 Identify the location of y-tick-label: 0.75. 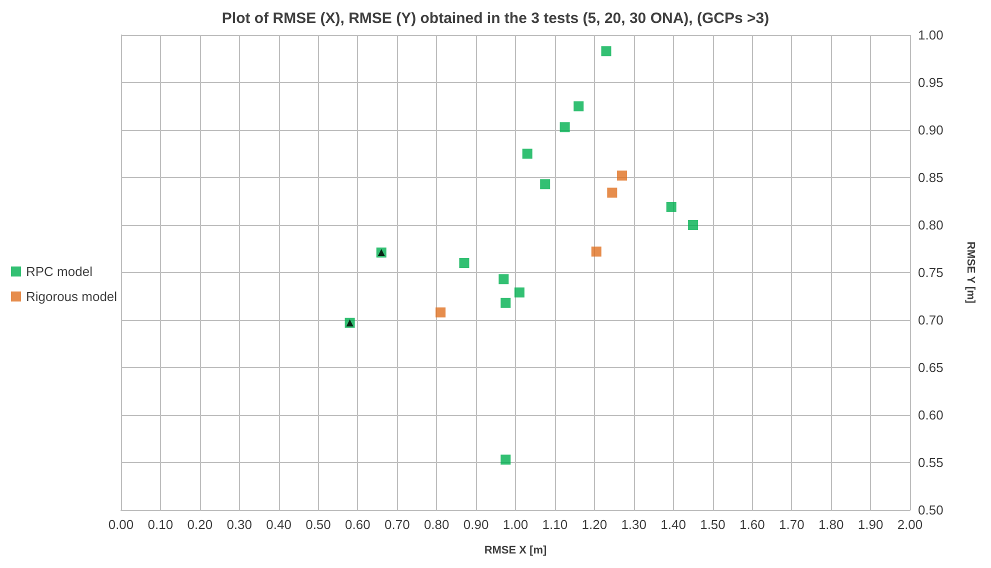
(931, 272).